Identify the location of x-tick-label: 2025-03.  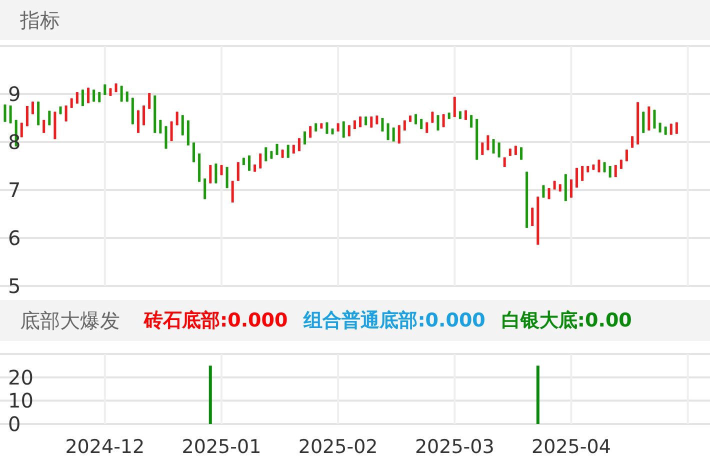
(454, 447).